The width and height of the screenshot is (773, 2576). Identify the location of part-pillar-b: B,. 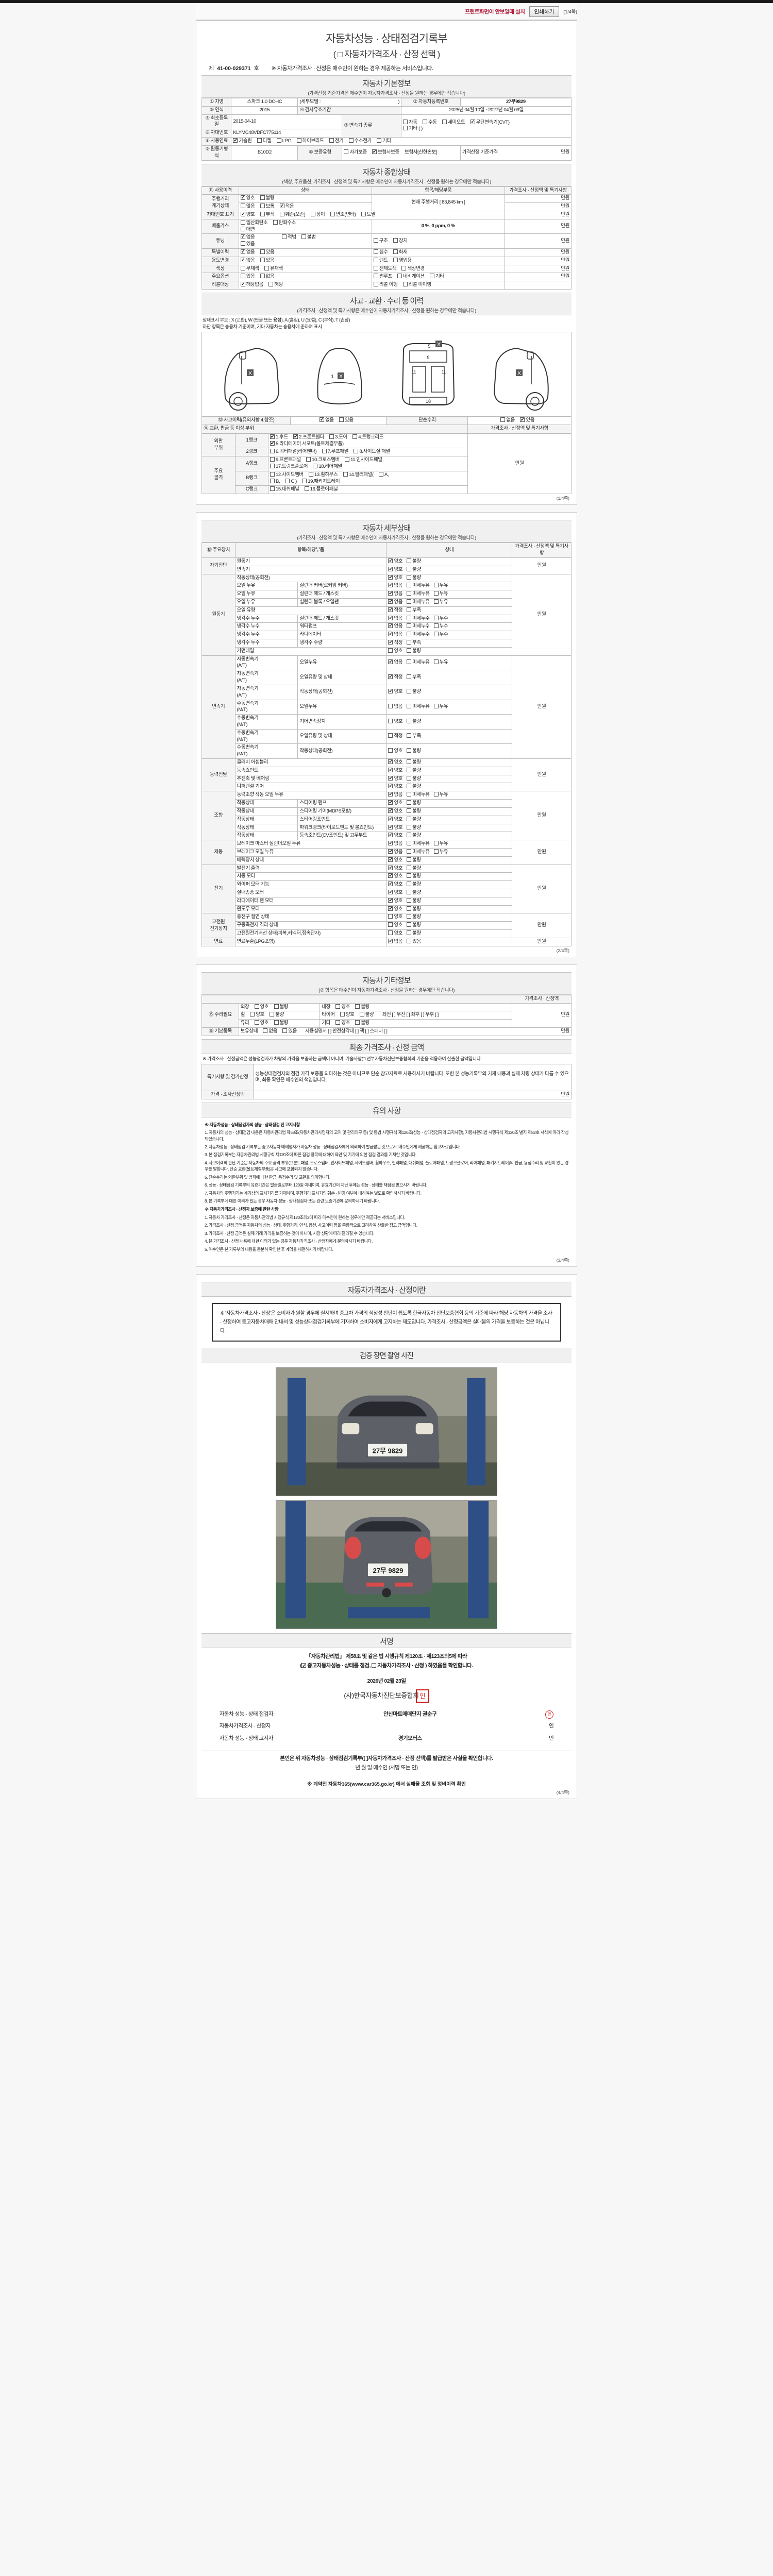
(275, 481).